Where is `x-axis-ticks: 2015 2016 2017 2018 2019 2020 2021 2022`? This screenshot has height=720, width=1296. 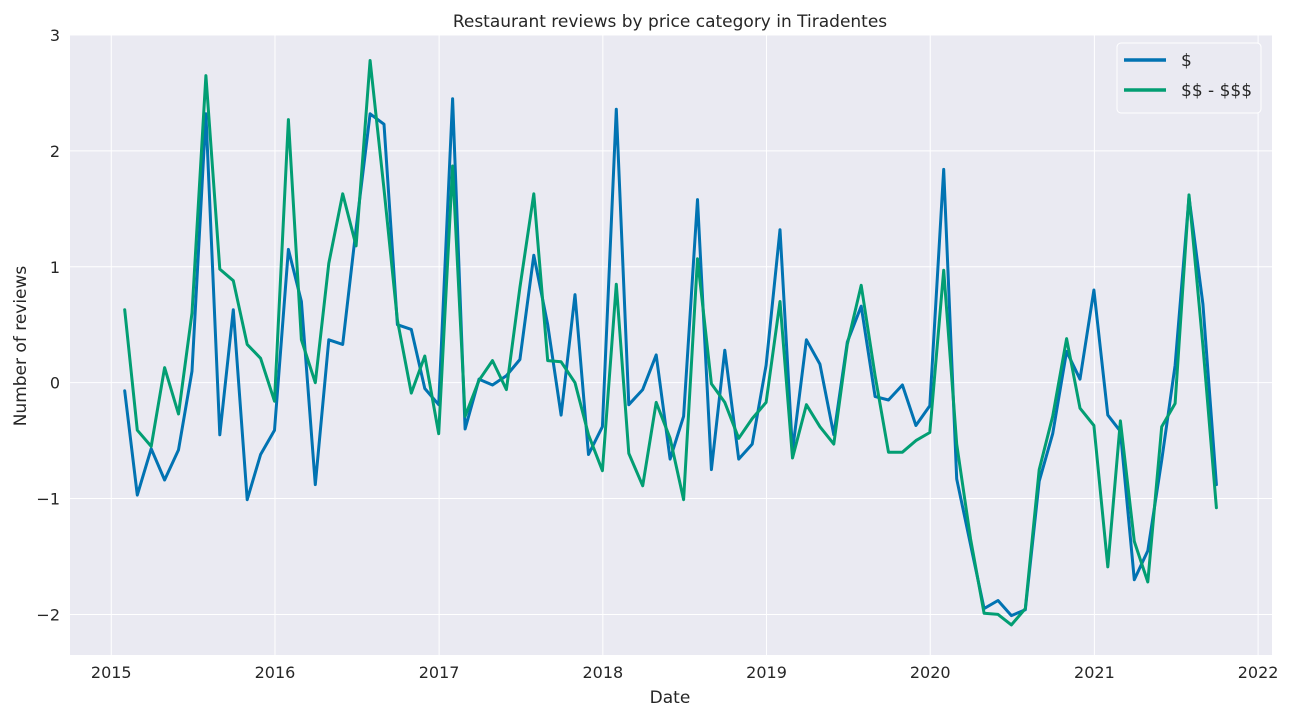 x-axis-ticks: 2015 2016 2017 2018 2019 2020 2021 2022 is located at coordinates (685, 672).